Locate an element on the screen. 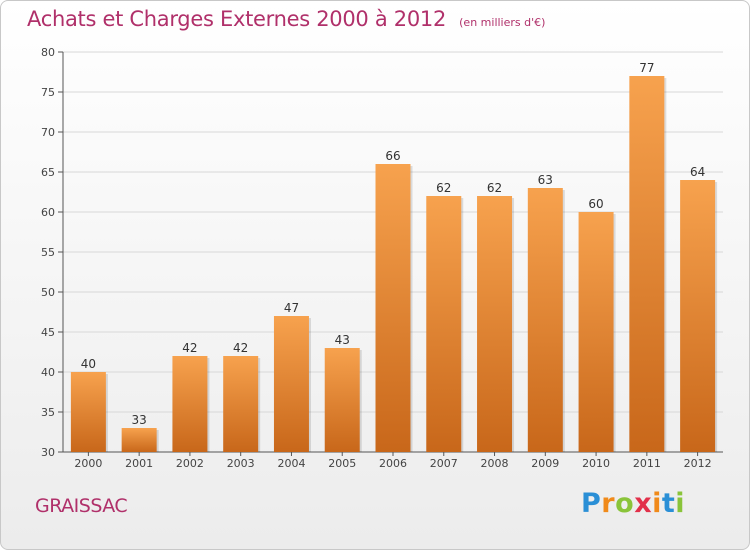 The image size is (750, 550). bar-2006 is located at coordinates (393, 308).